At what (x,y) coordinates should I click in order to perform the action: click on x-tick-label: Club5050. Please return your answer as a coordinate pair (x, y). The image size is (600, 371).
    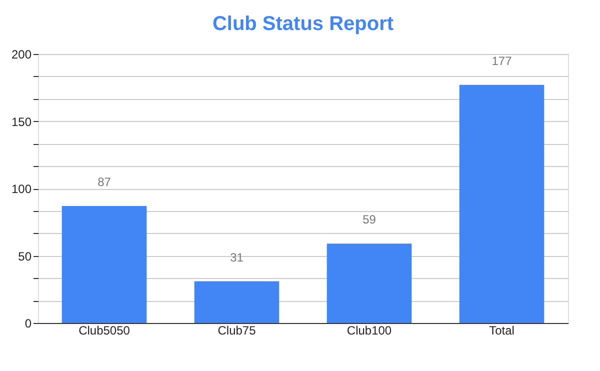
    Looking at the image, I should click on (104, 331).